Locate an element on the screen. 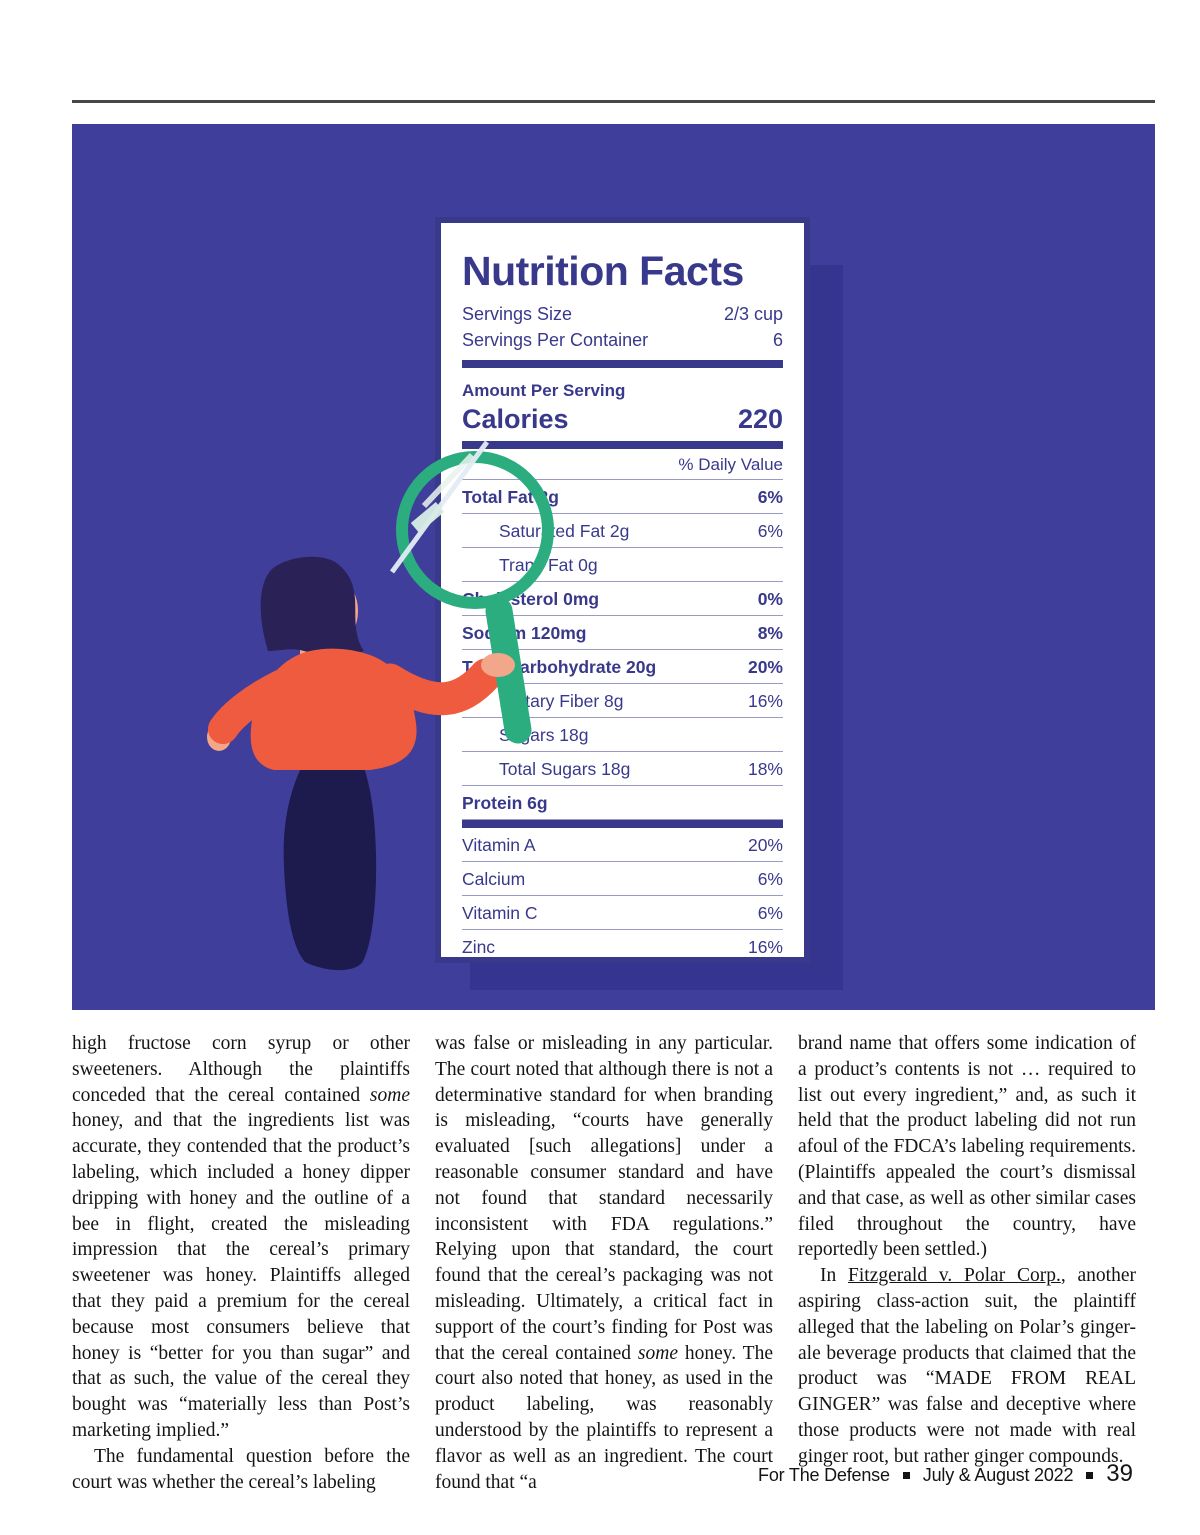 This screenshot has height=1535, width=1200. nutrient-row: Dietary Fiber 8g 16% is located at coordinates (622, 701).